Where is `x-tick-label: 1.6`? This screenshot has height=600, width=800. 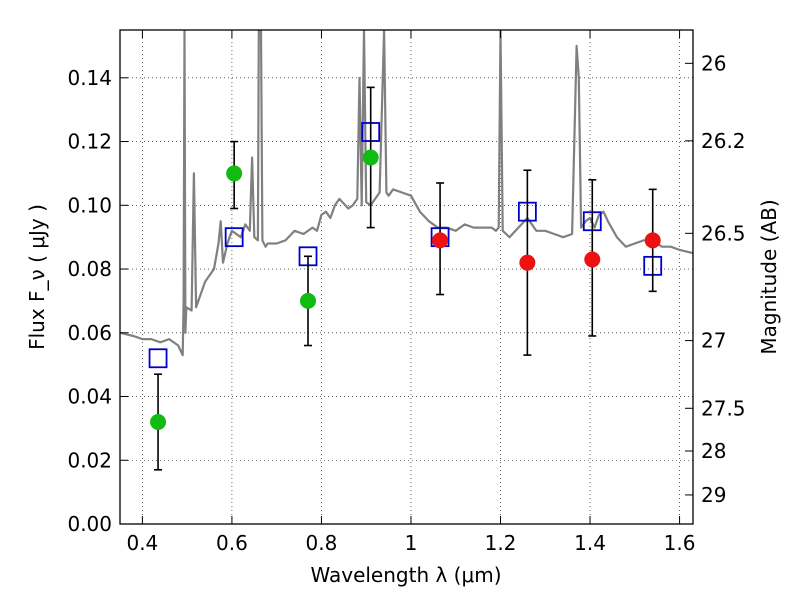
x-tick-label: 1.6 is located at coordinates (680, 543).